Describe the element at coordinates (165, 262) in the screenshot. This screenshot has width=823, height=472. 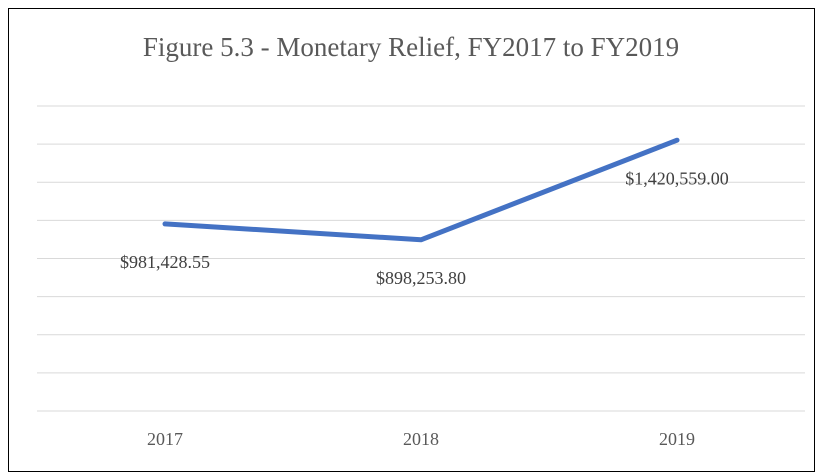
I see `data-label: $981,428.55` at that location.